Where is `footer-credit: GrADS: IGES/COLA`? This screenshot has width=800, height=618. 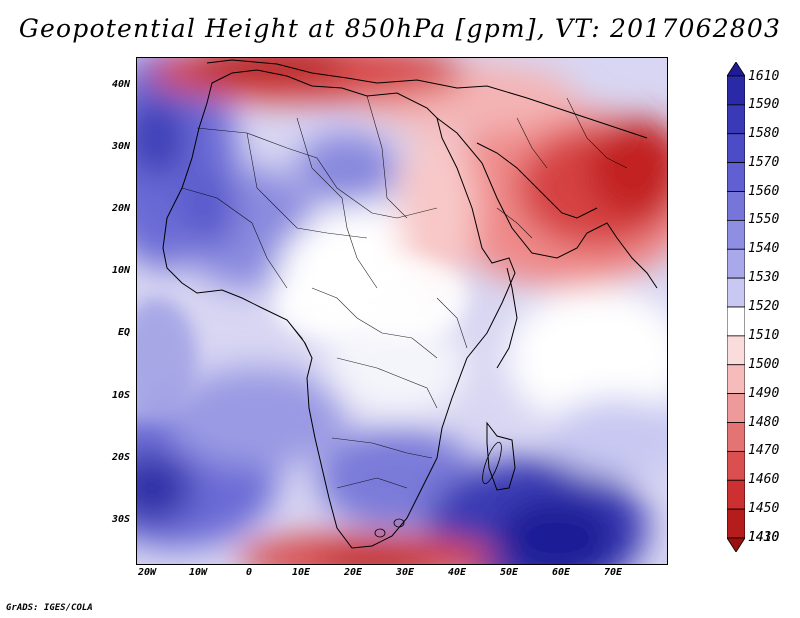
footer-credit: GrADS: IGES/COLA is located at coordinates (49, 608).